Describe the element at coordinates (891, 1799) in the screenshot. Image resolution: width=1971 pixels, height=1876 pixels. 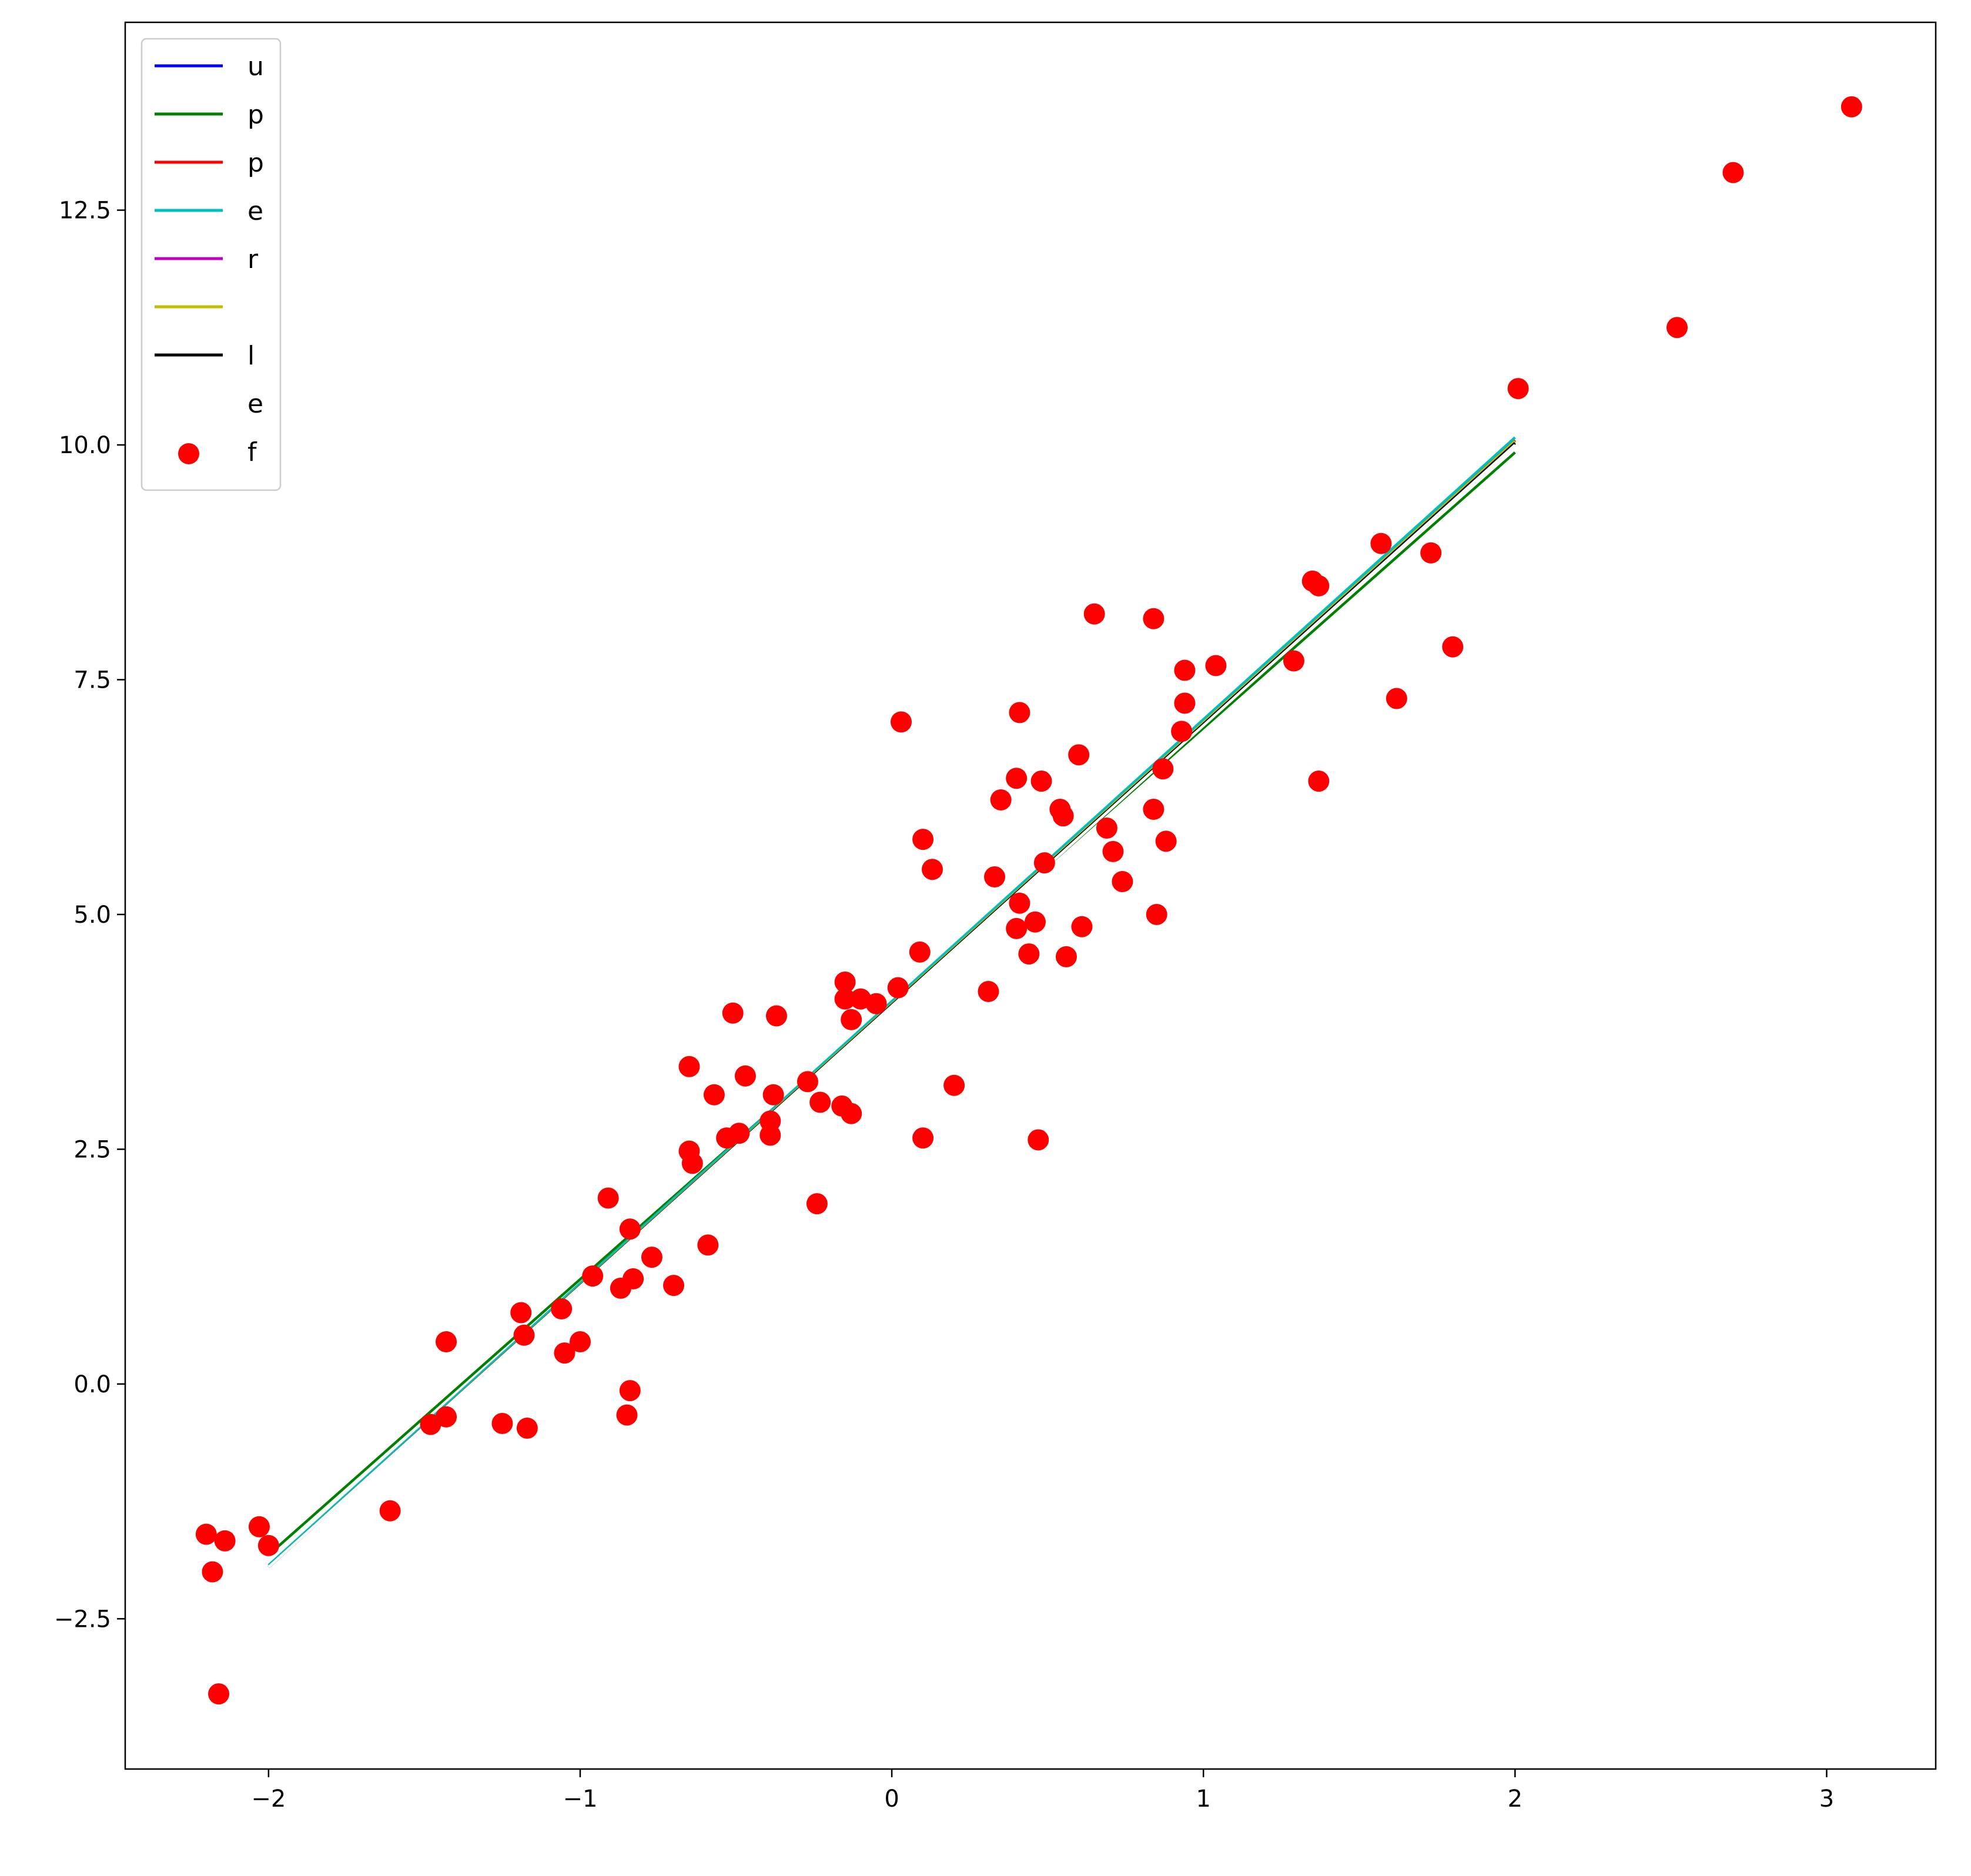
I see `x-tick-label: 0` at that location.